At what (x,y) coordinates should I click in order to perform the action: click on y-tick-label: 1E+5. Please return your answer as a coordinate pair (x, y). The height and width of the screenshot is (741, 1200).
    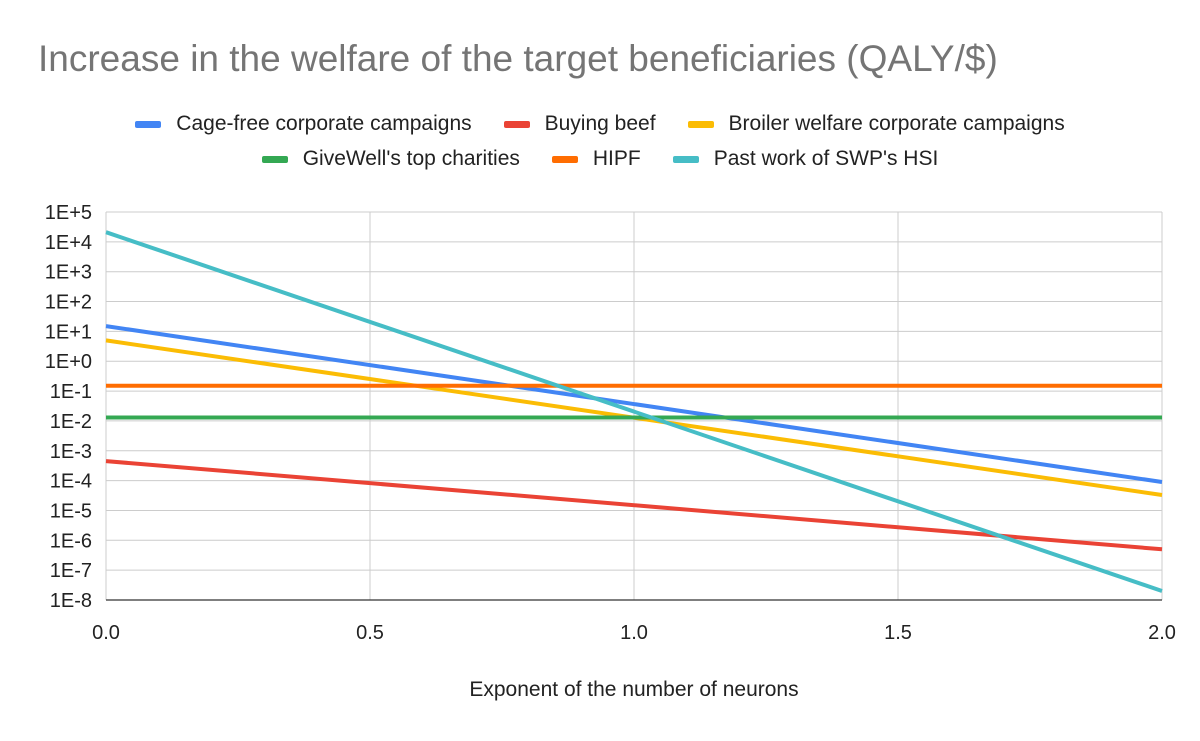
    Looking at the image, I should click on (68, 213).